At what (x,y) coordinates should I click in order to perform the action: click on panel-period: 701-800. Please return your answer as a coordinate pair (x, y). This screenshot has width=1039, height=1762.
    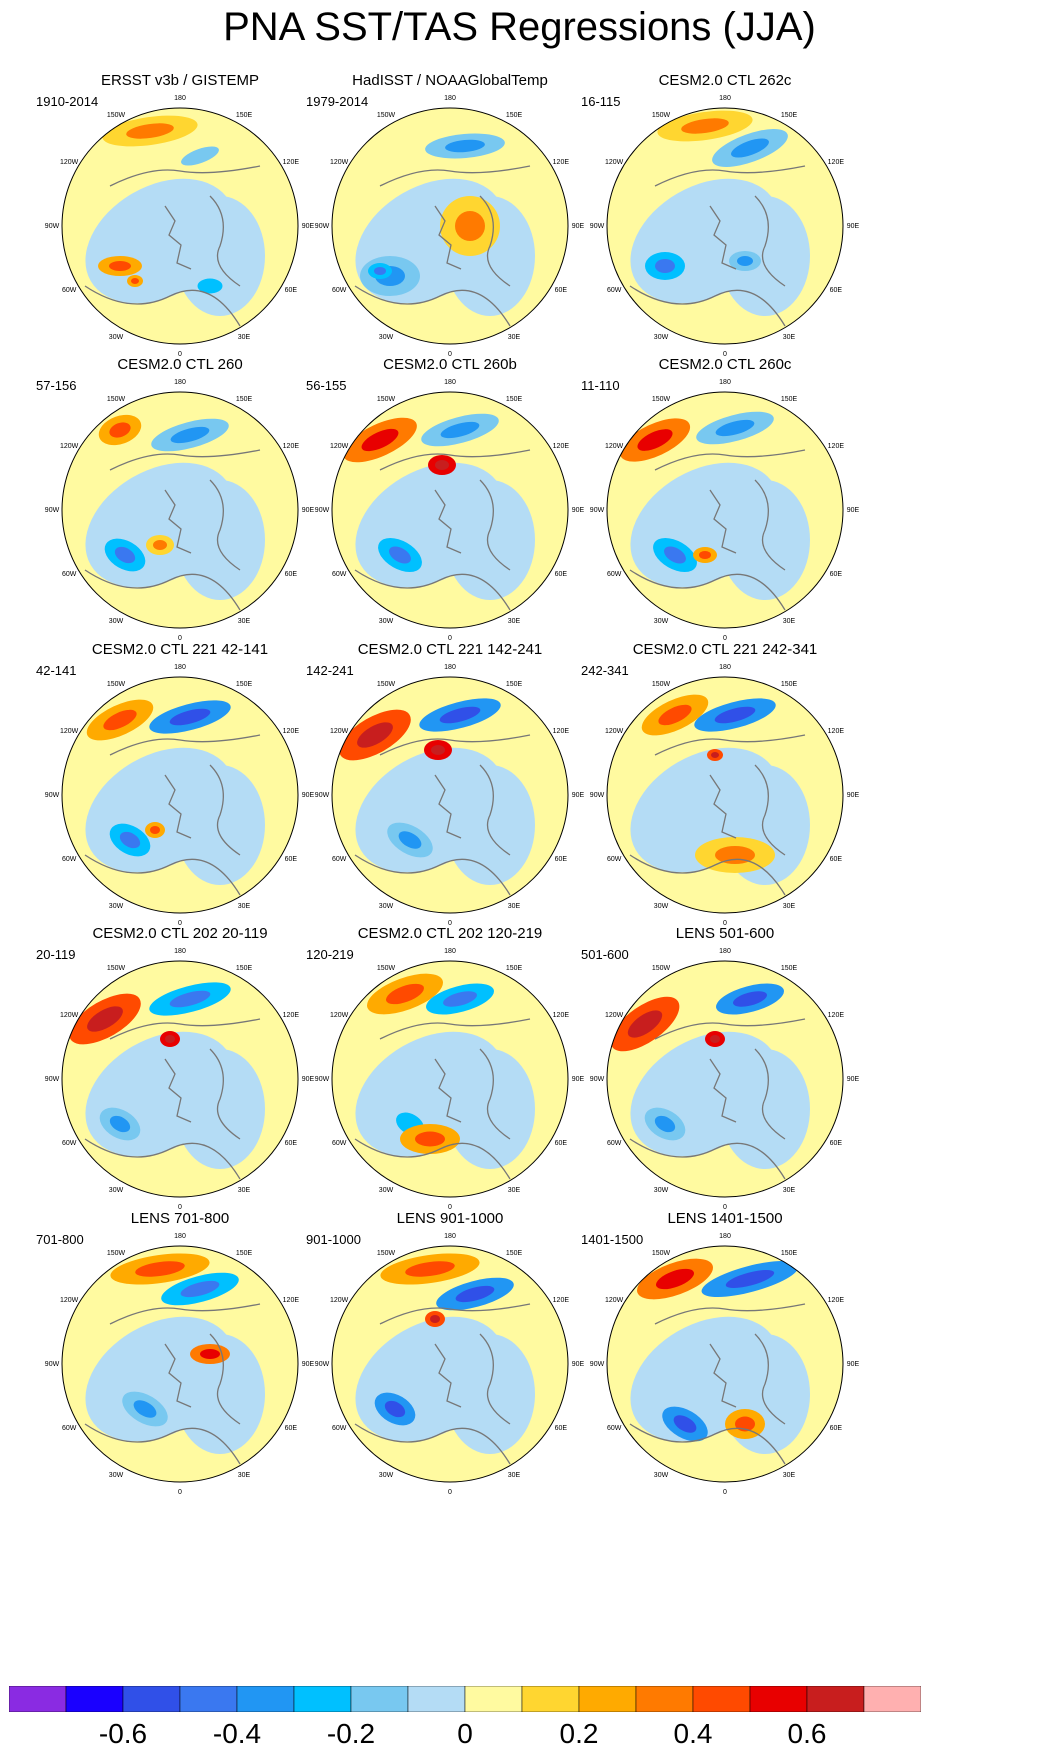
    Looking at the image, I should click on (60, 1239).